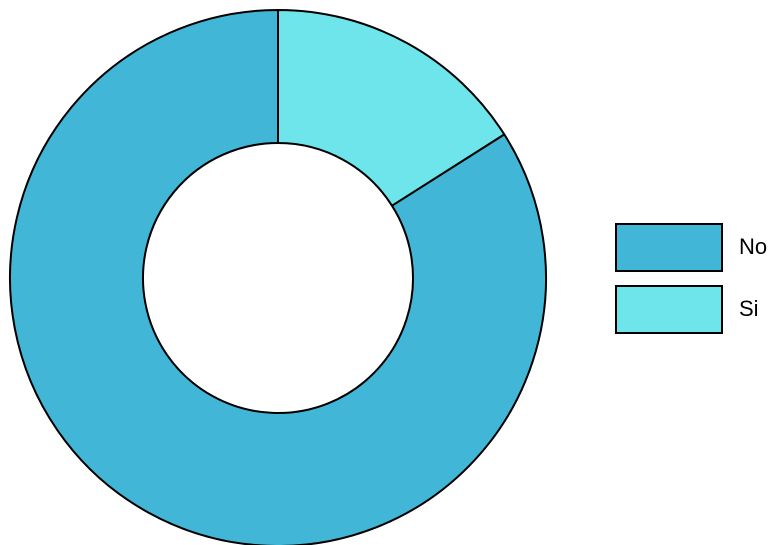 Image resolution: width=774 pixels, height=545 pixels. I want to click on legend-label-no: No, so click(753, 246).